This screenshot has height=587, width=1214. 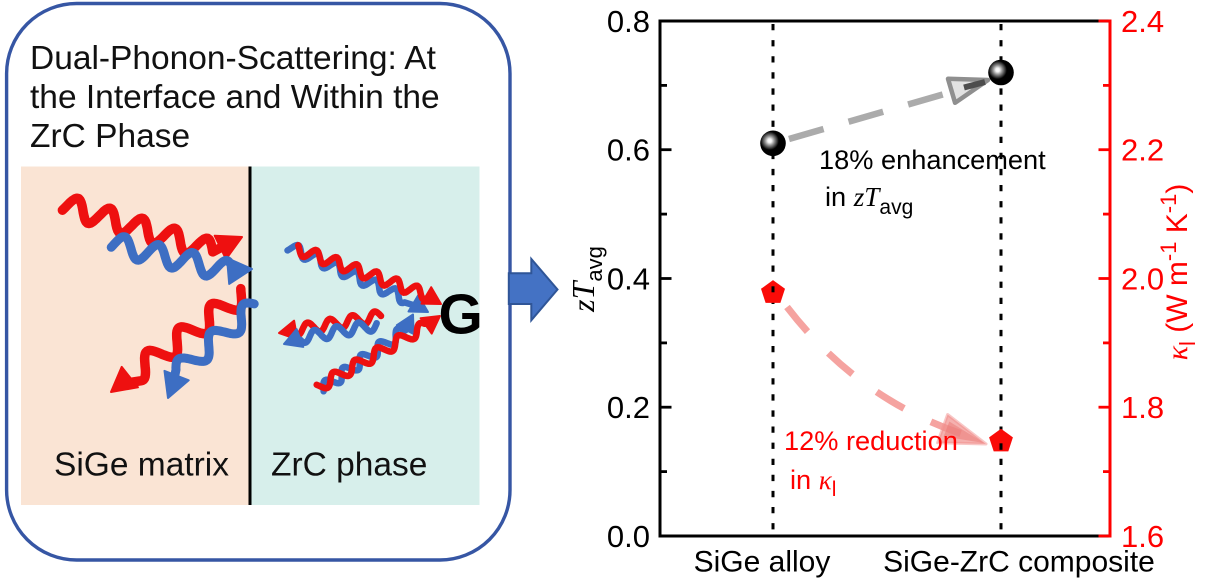 What do you see at coordinates (1142, 536) in the screenshot?
I see `svg-text: 1.6` at bounding box center [1142, 536].